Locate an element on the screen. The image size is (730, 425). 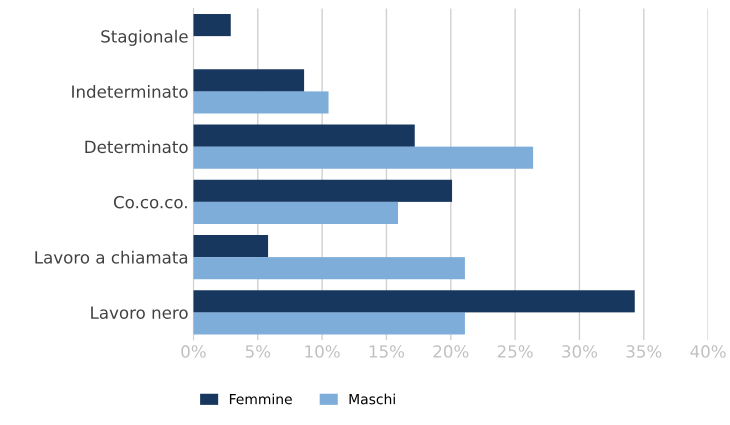
legend-label: Femmine is located at coordinates (261, 399).